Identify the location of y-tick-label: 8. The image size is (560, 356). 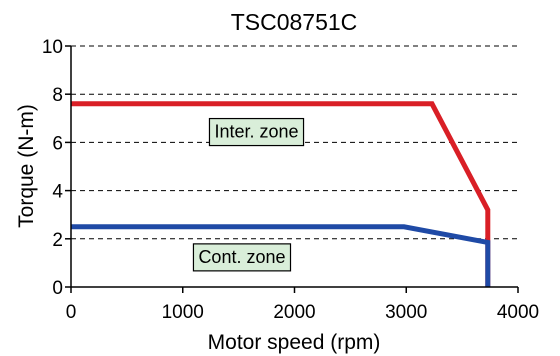
(57, 95).